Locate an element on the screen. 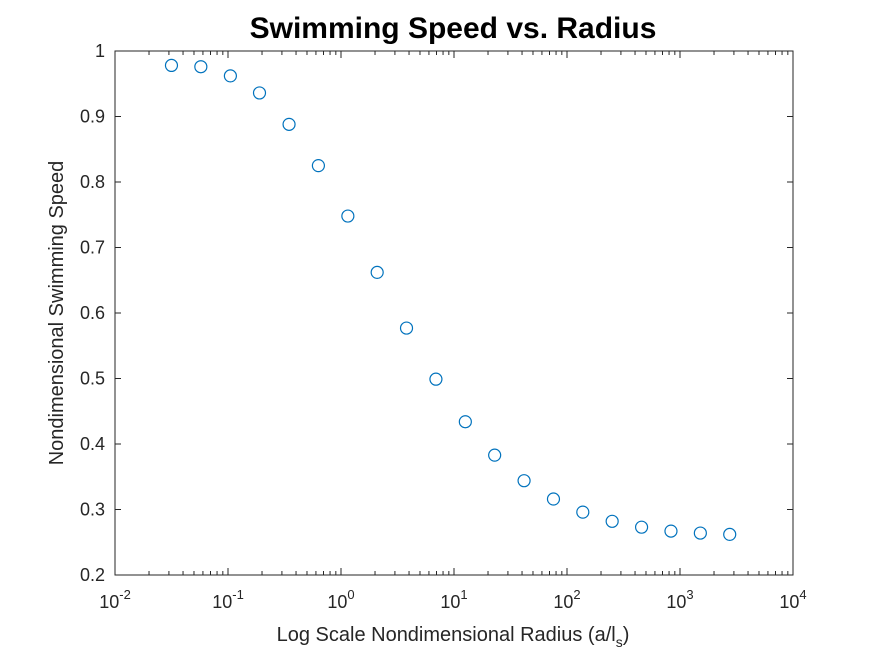 This screenshot has height=656, width=875. x-tick-label: 10⁰ is located at coordinates (340, 599).